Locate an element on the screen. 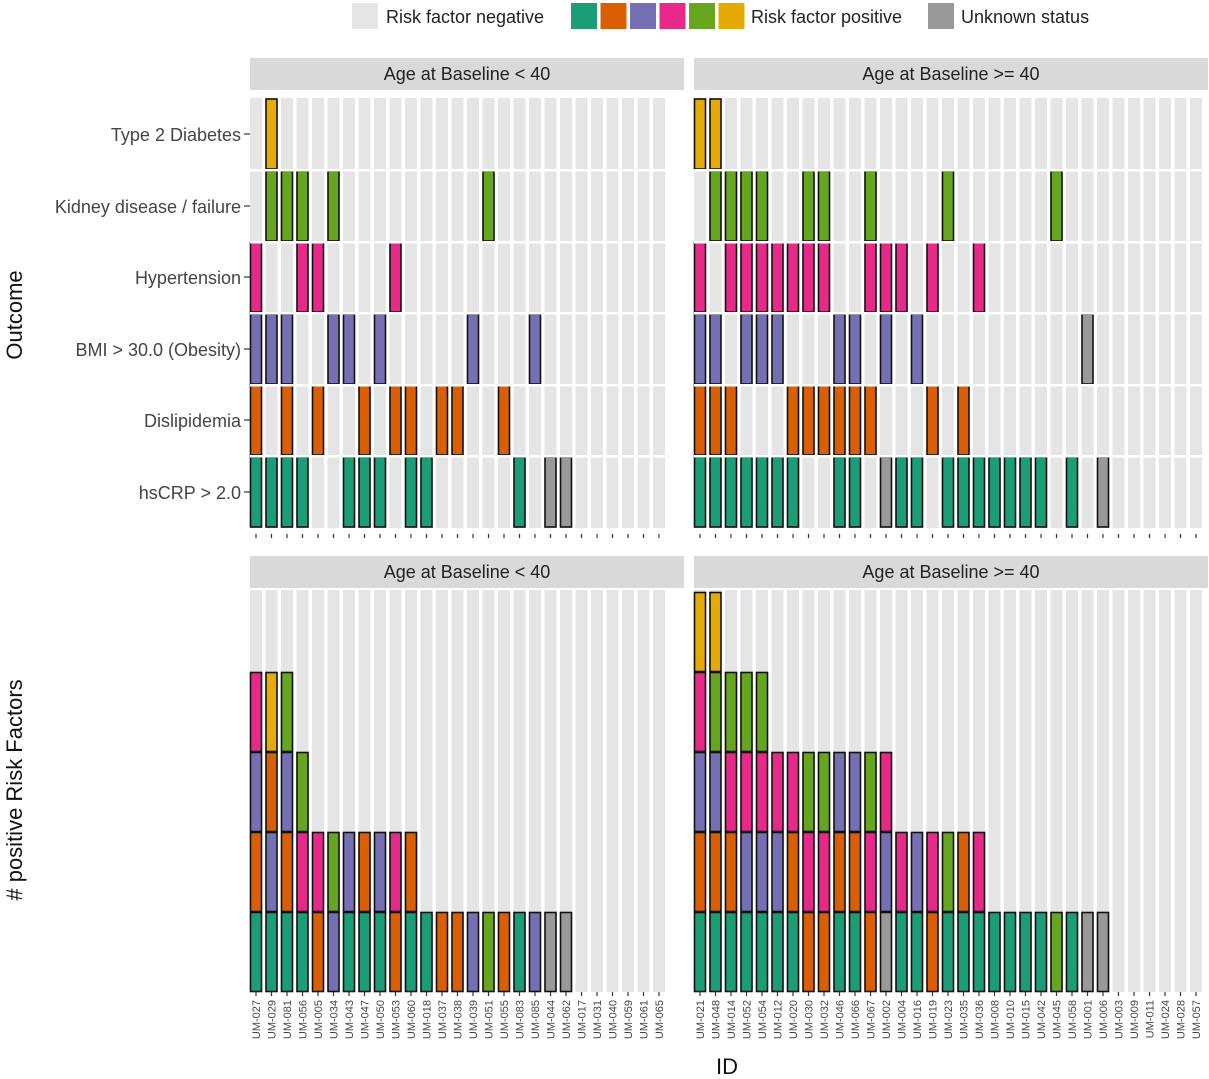 The height and width of the screenshot is (1079, 1209). facet-label-bottom-ge40: Age at Baseline >= 40 is located at coordinates (950, 572).